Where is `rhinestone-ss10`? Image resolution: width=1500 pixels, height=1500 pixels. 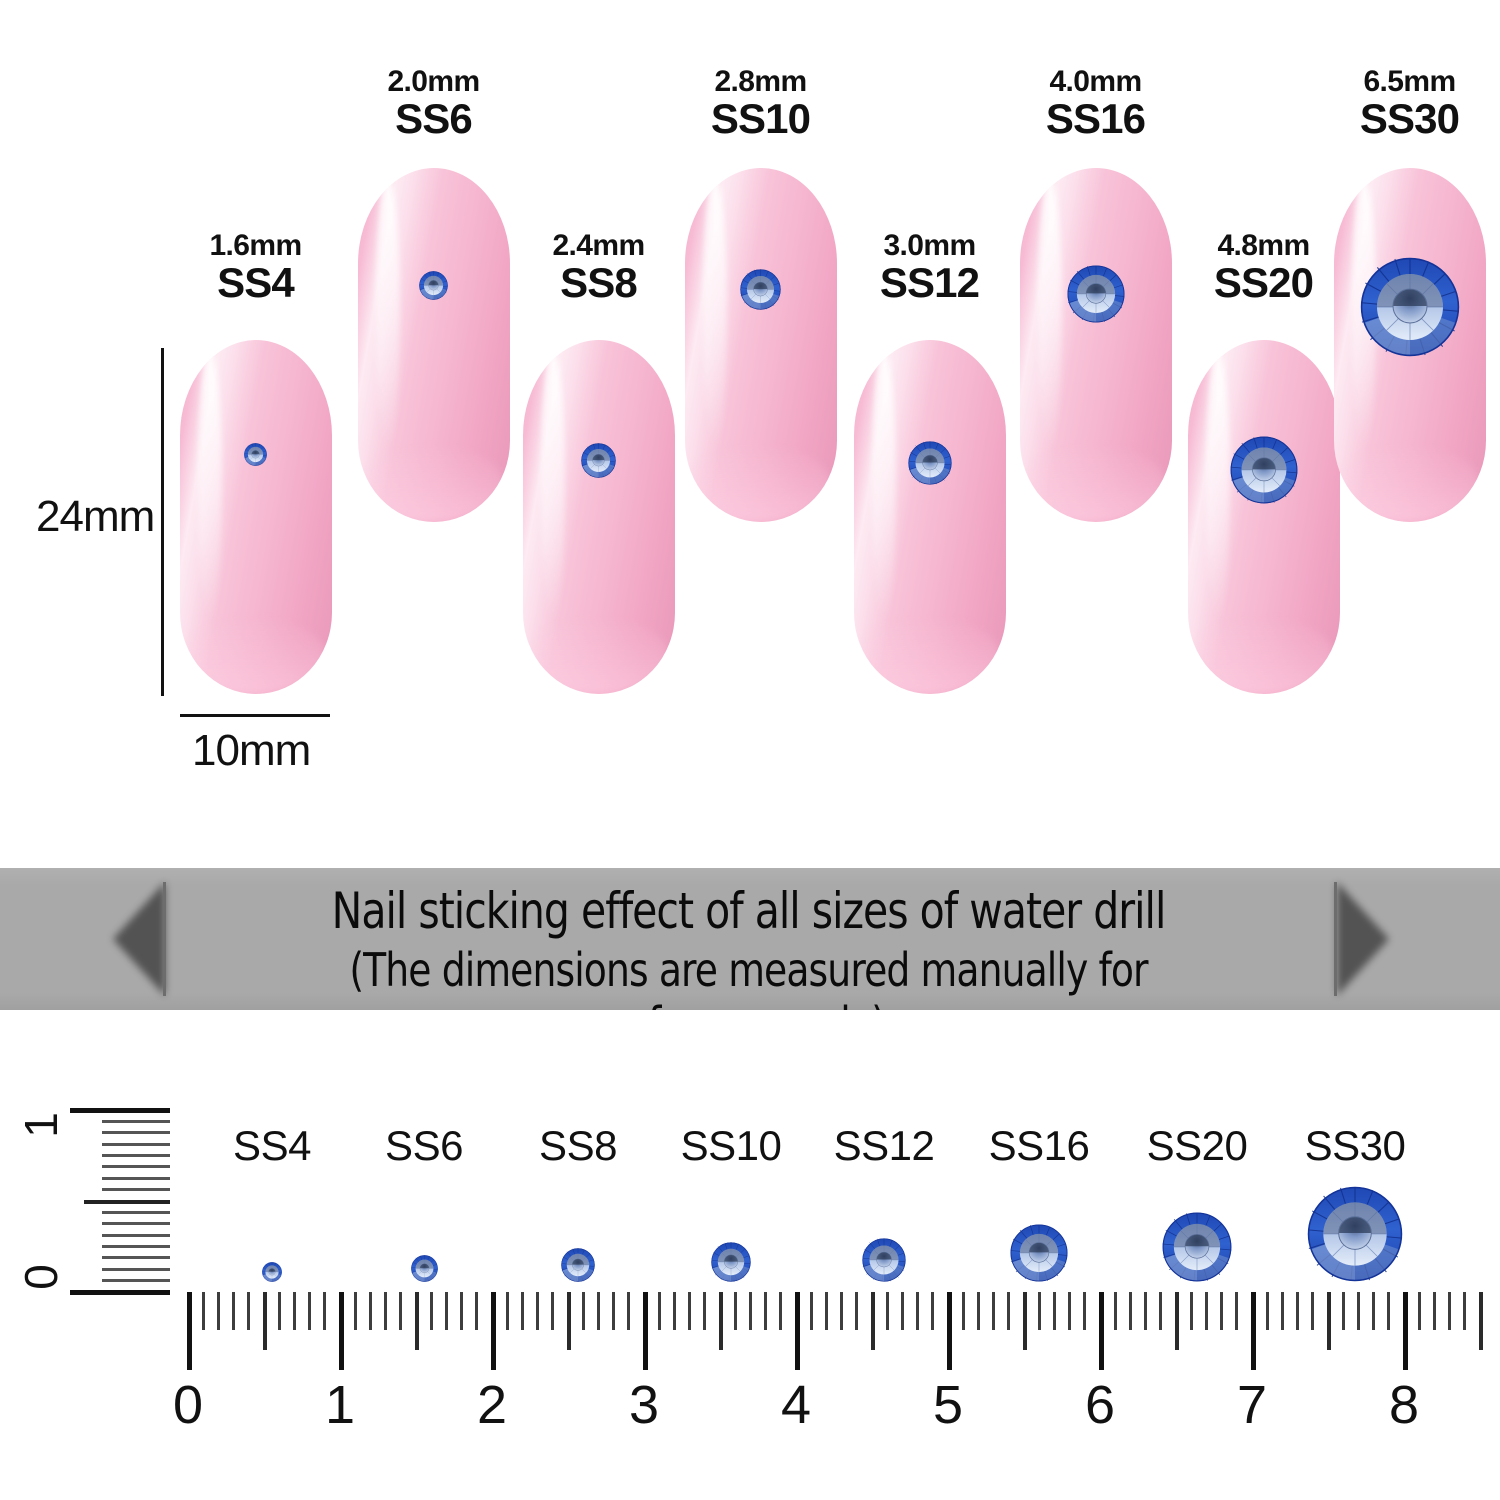 rhinestone-ss10 is located at coordinates (760, 289).